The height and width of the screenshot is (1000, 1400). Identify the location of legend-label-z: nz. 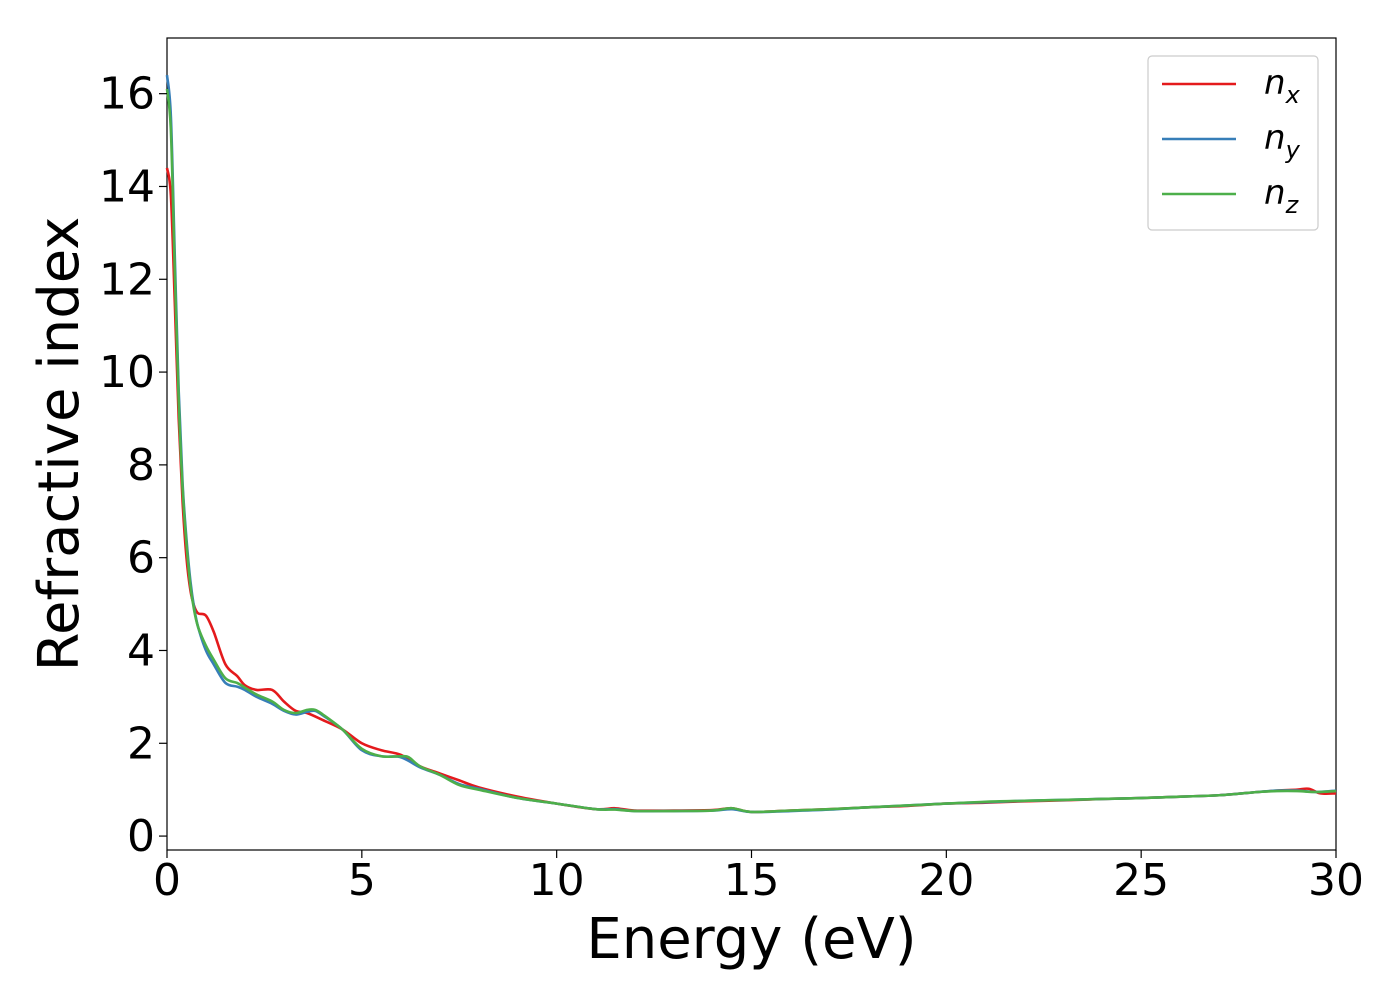
(1282, 196).